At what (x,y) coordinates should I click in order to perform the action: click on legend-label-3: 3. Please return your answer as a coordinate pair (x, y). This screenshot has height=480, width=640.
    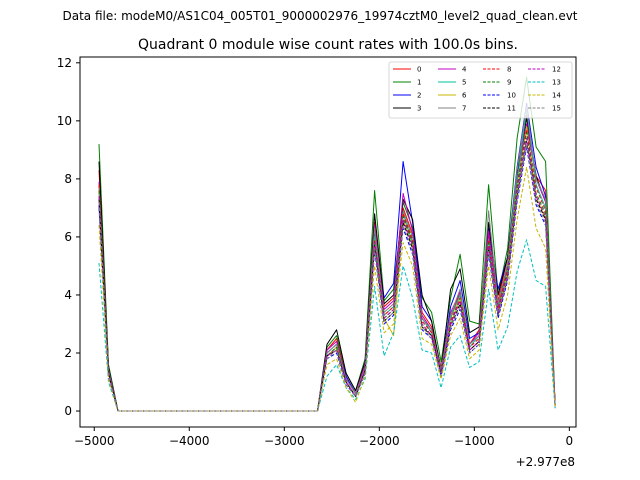
    Looking at the image, I should click on (419, 109).